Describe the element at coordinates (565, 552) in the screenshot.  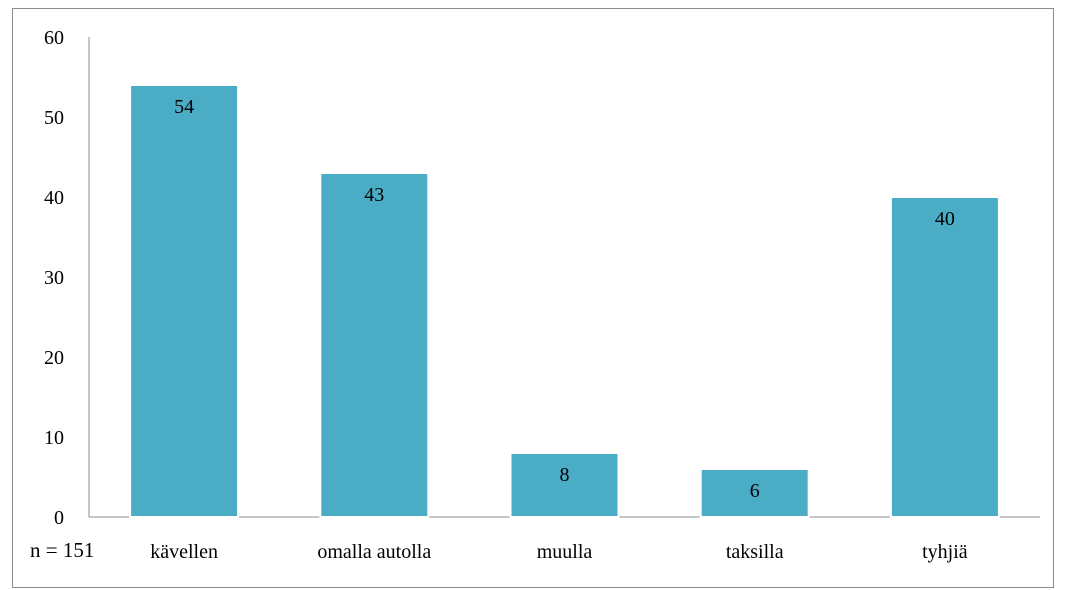
I see `category-label: muulla` at that location.